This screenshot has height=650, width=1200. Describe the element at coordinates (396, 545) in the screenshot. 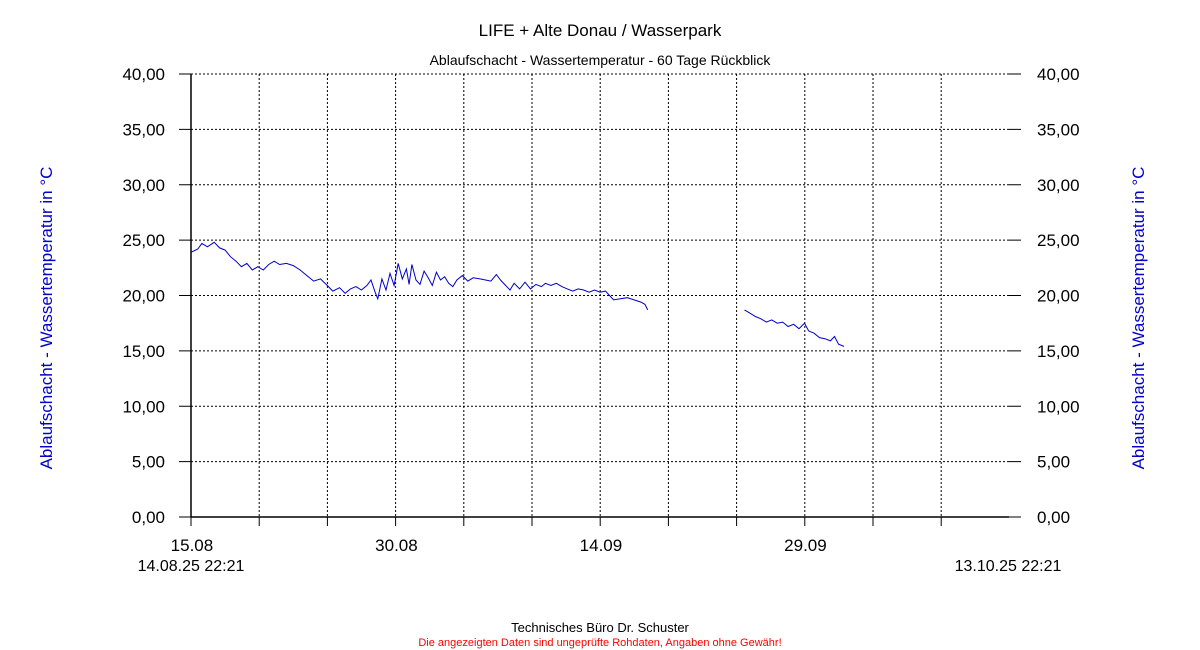

I see `x-tick-label: 30.08` at that location.